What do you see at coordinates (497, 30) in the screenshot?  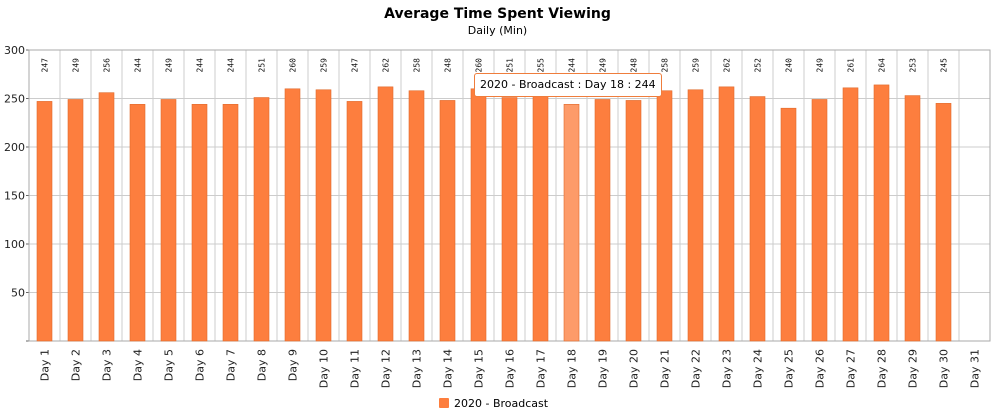 I see `chart-subtitle: Daily (Min)` at bounding box center [497, 30].